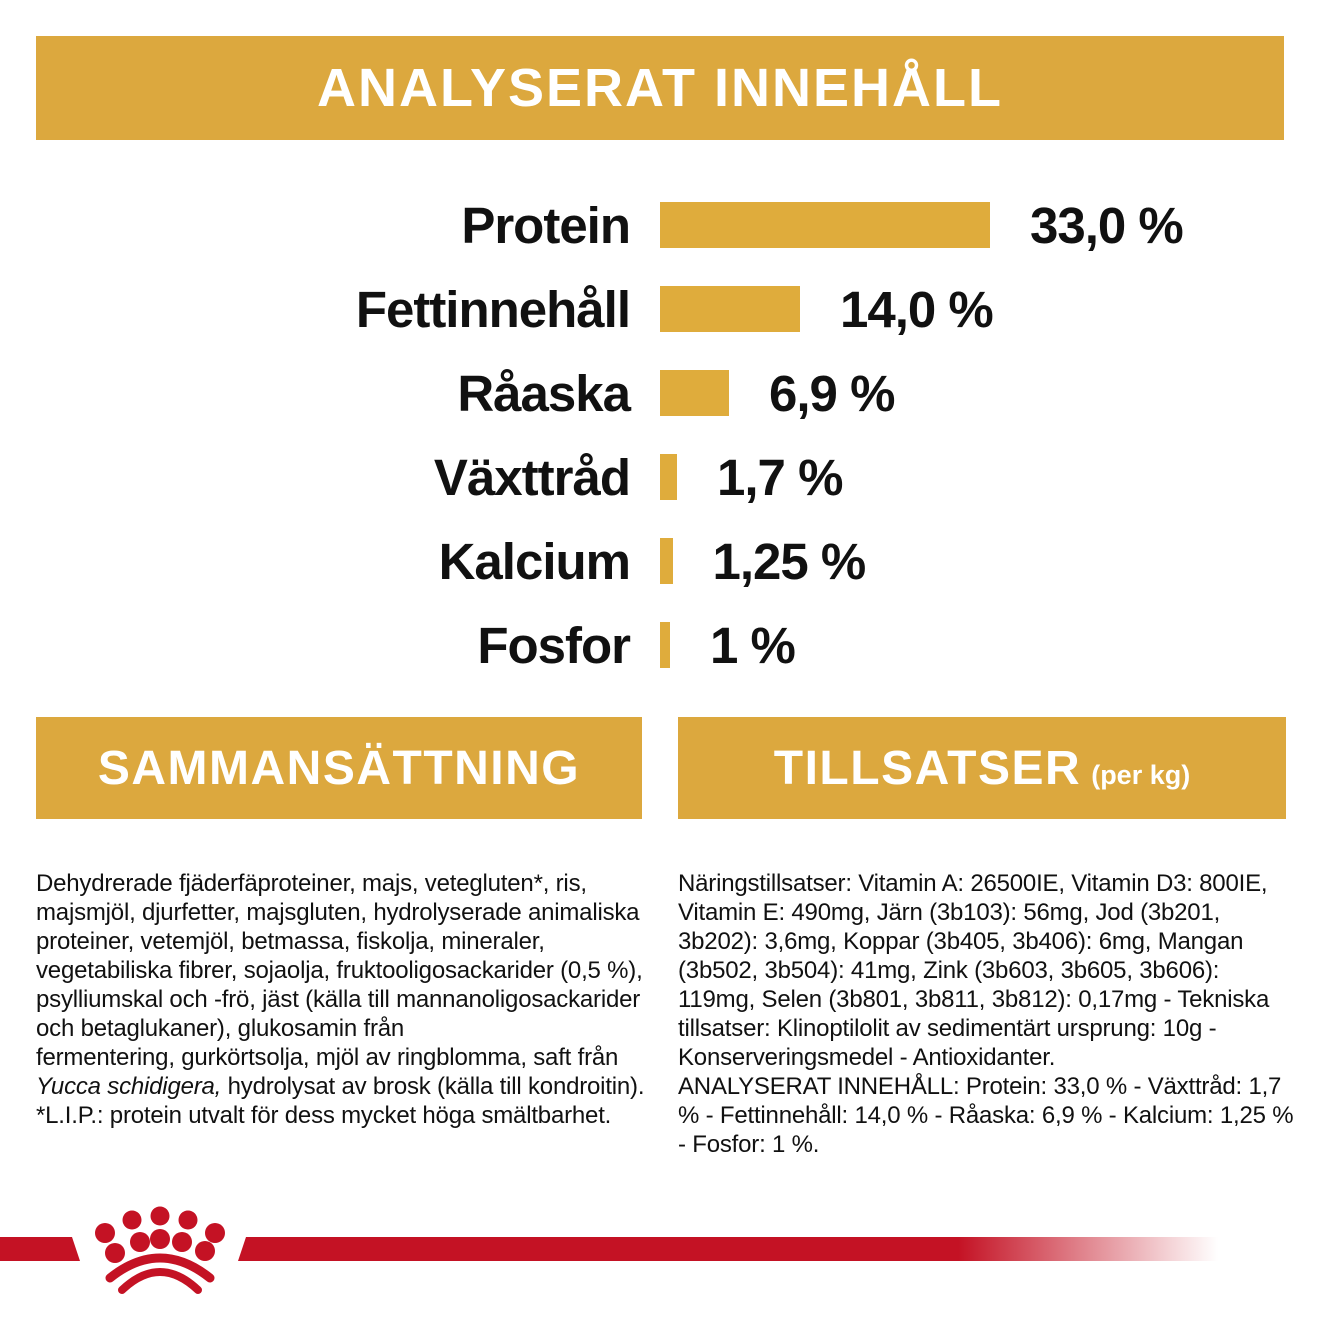  Describe the element at coordinates (753, 645) in the screenshot. I see `chart-value-label: 1 %` at that location.